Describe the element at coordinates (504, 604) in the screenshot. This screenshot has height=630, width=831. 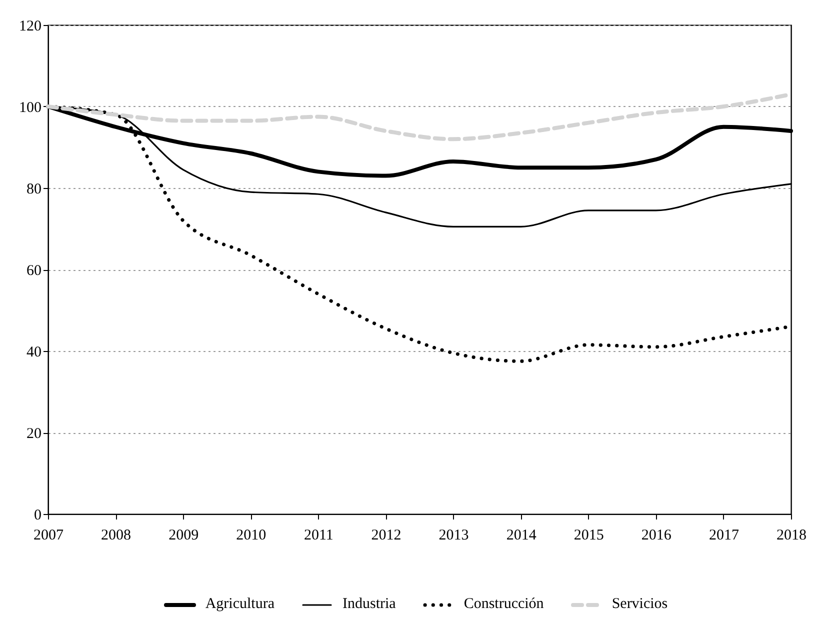
I see `legend-label: Construcción` at that location.